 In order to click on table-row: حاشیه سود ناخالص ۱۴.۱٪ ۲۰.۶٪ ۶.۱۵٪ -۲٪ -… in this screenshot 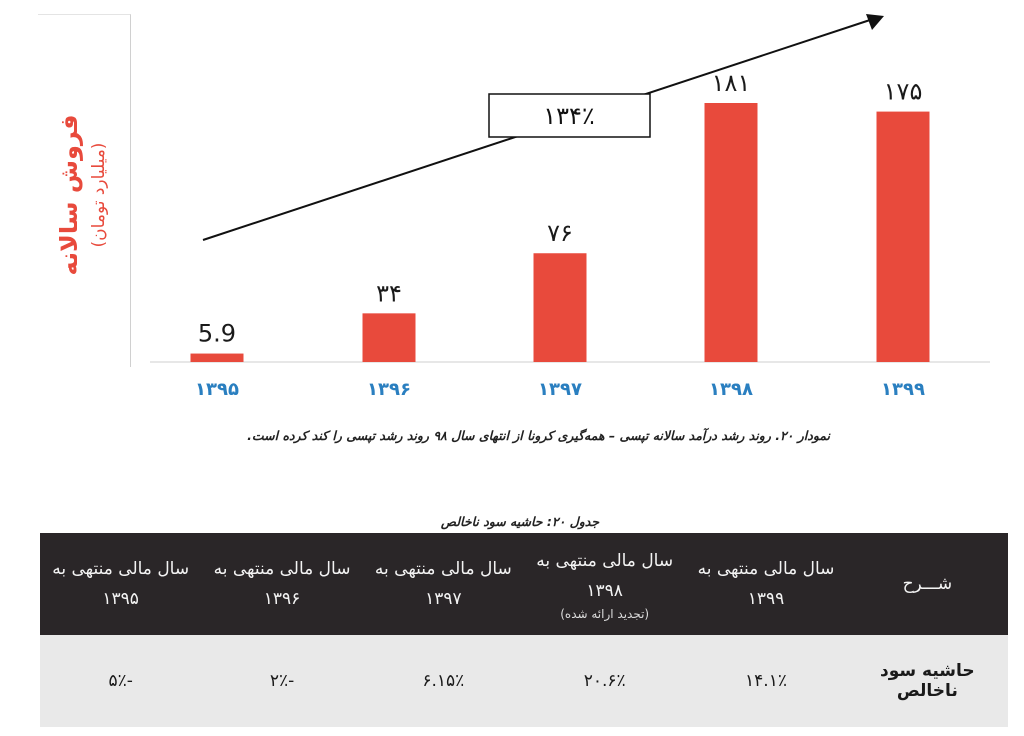, I will do `click(524, 681)`.